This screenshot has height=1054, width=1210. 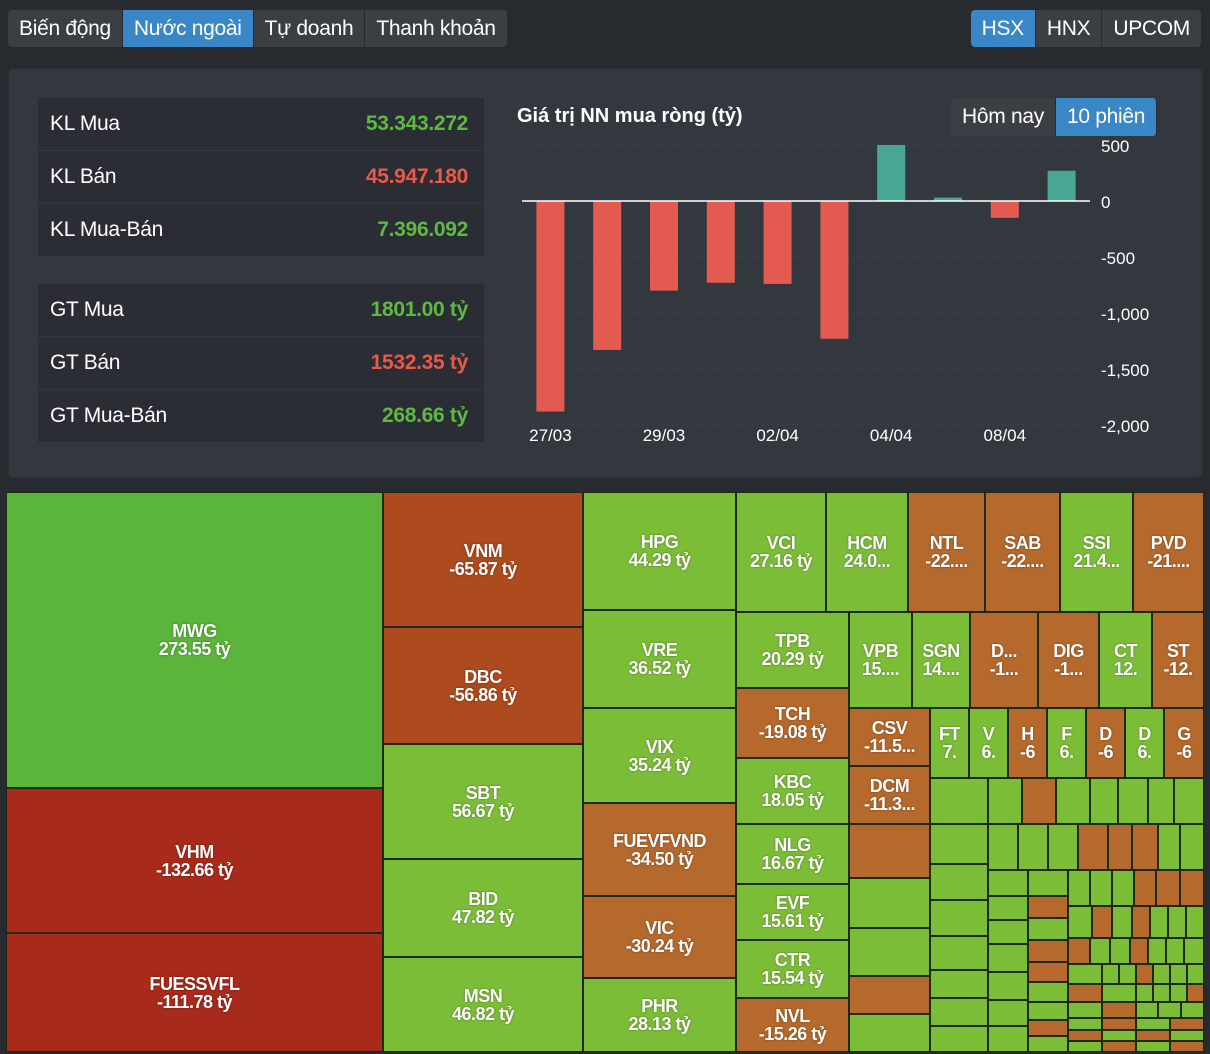 What do you see at coordinates (659, 1015) in the screenshot?
I see `treemap-cell: PHR 28.13 tỷ` at bounding box center [659, 1015].